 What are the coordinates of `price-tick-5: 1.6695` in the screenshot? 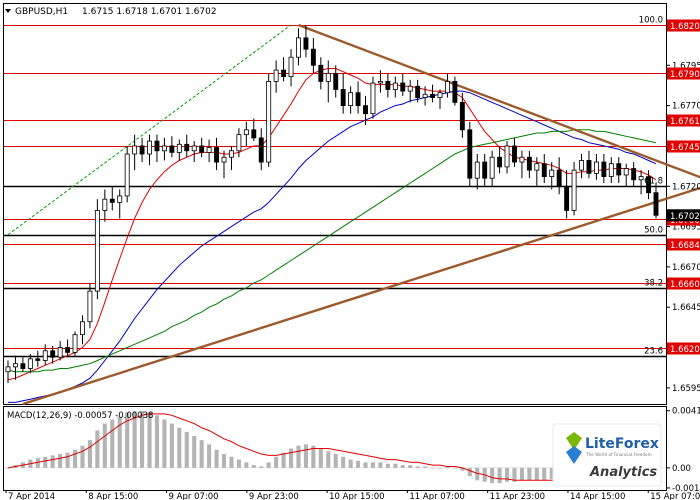 It's located at (686, 228).